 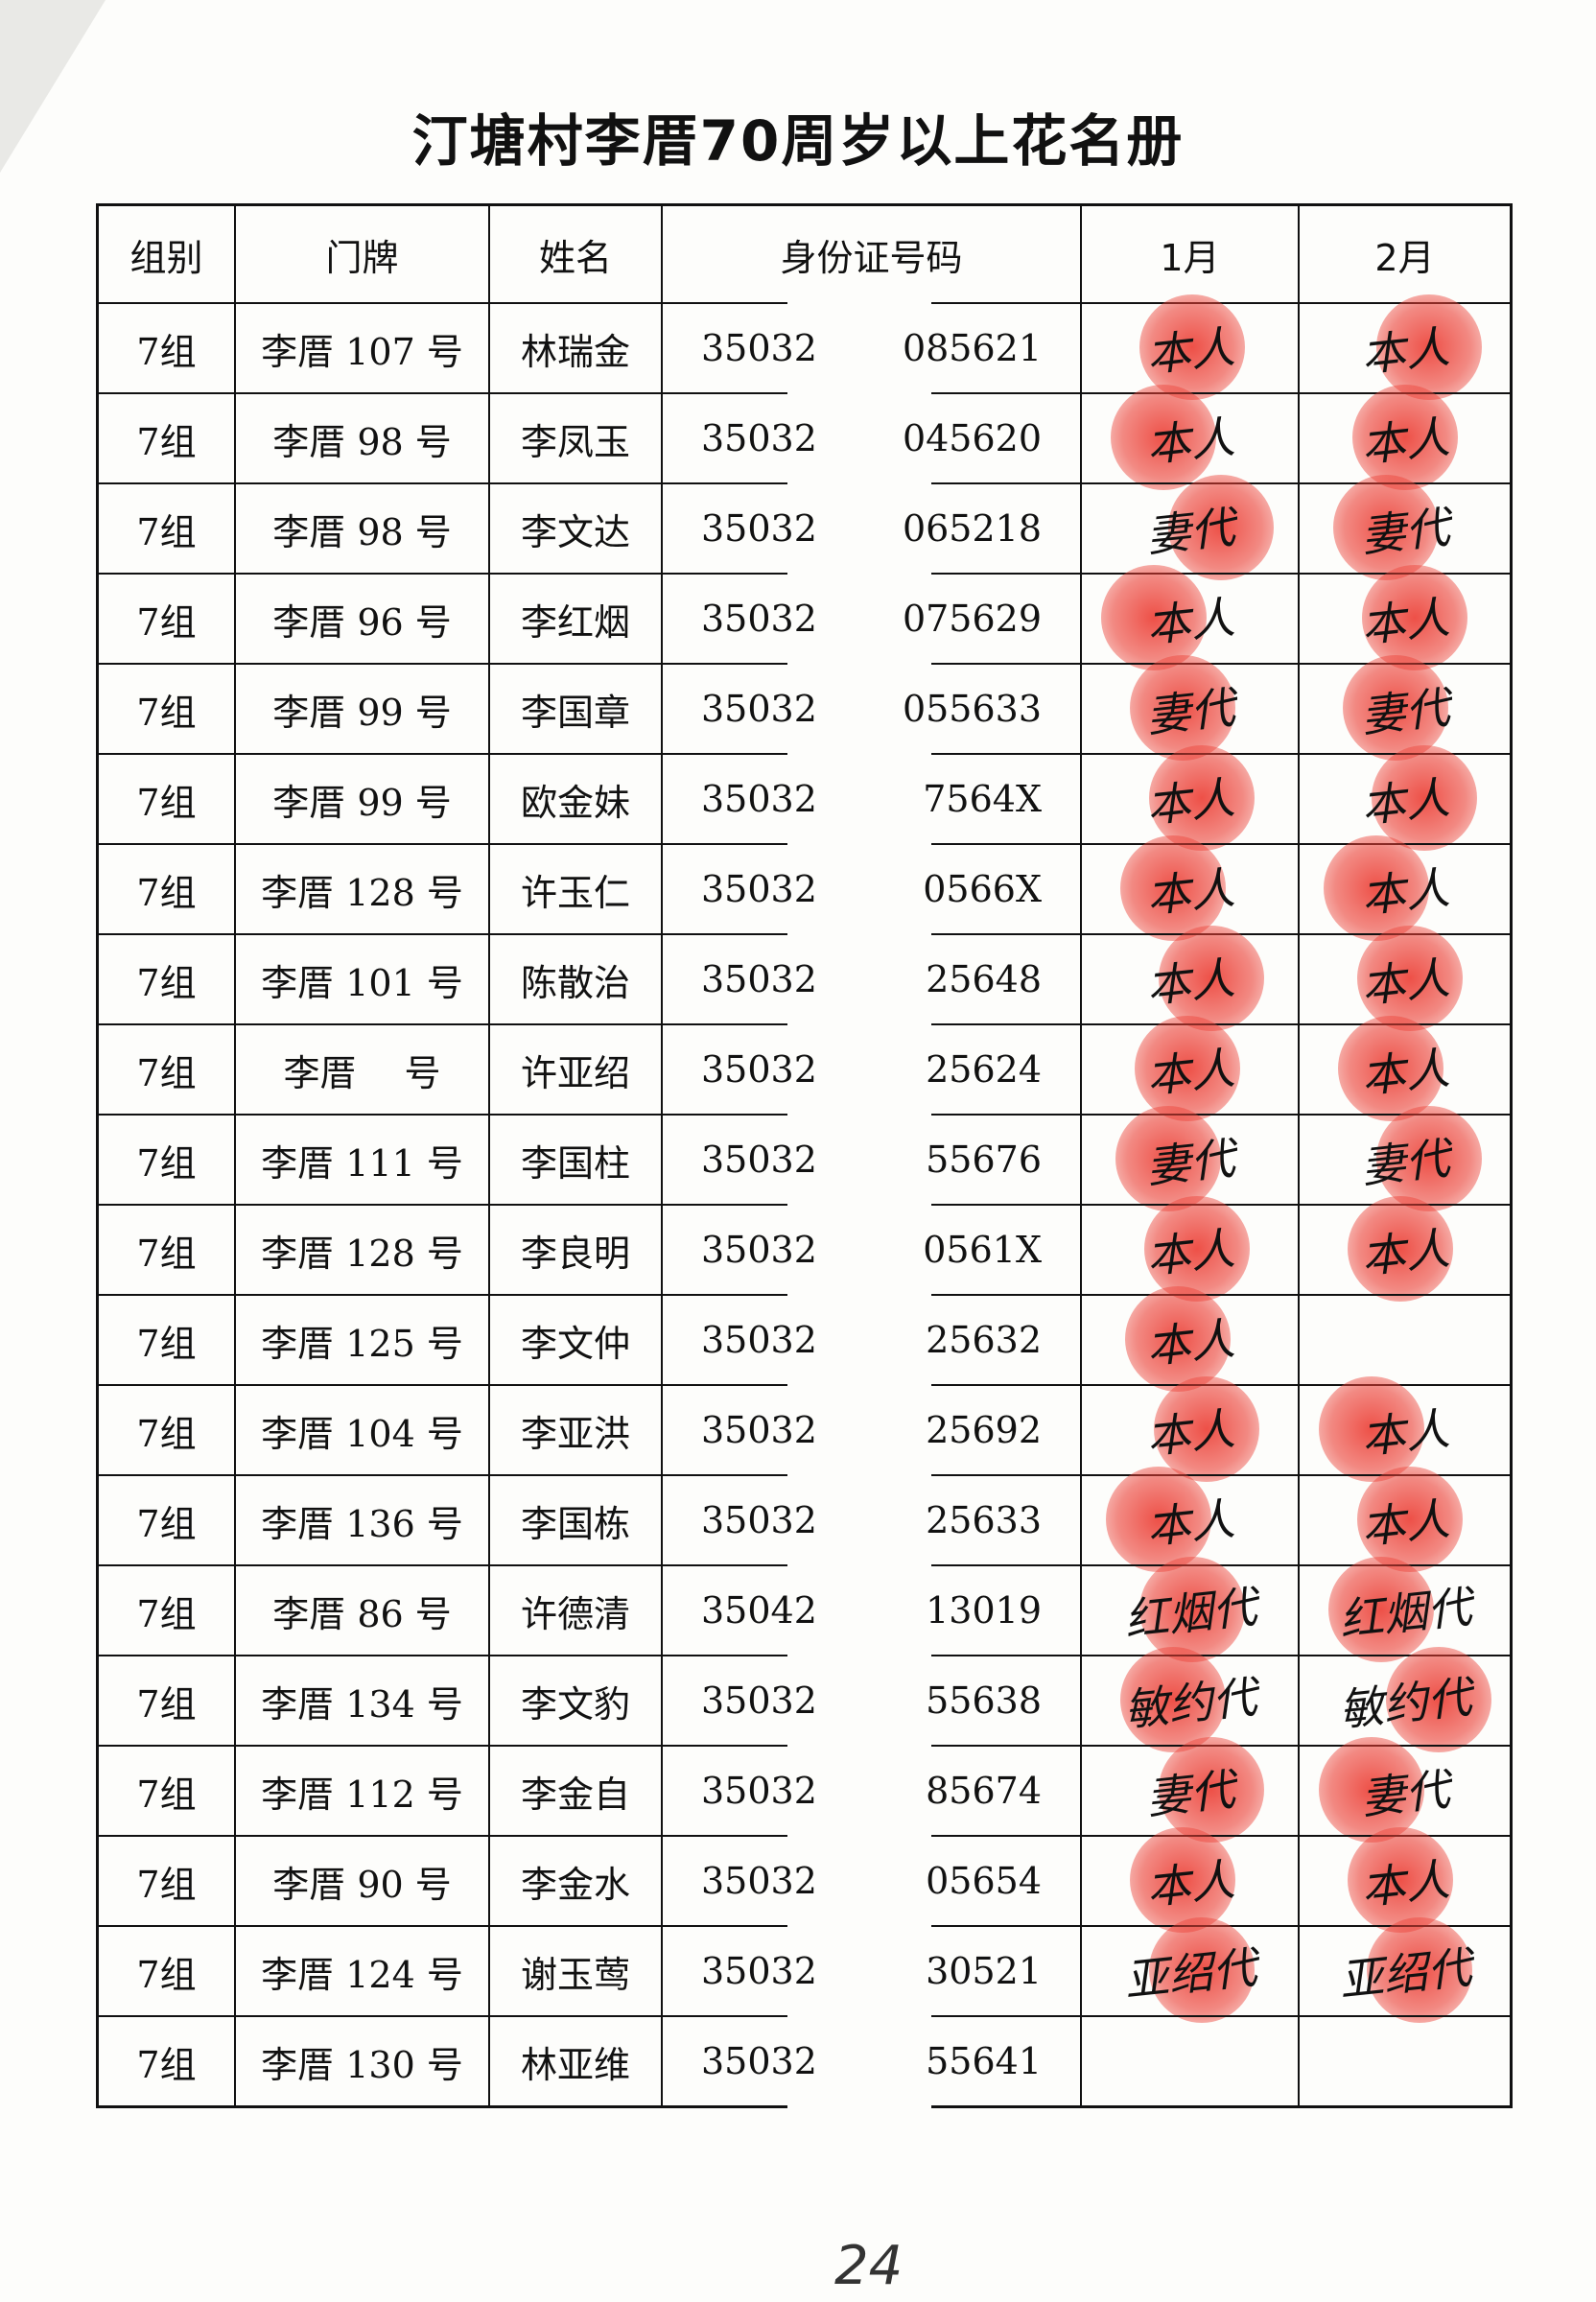 I want to click on table-row: 7组 李厝 128 号许玉仁 35032 0566X 本人 本人, so click(x=804, y=888).